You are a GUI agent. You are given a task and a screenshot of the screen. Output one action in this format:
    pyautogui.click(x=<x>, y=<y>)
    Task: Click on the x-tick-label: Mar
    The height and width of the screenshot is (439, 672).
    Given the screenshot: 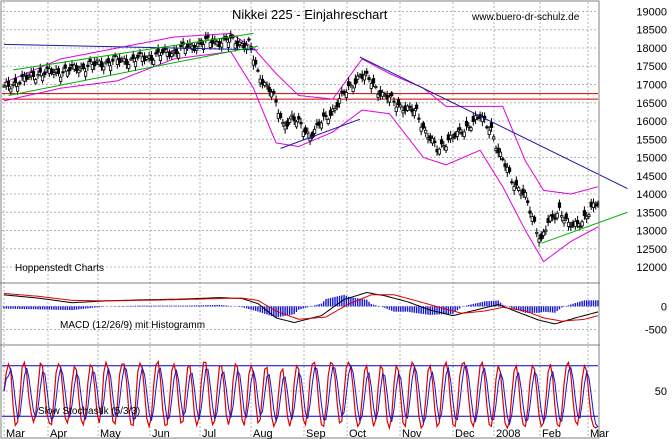 What is the action you would take?
    pyautogui.click(x=599, y=433)
    